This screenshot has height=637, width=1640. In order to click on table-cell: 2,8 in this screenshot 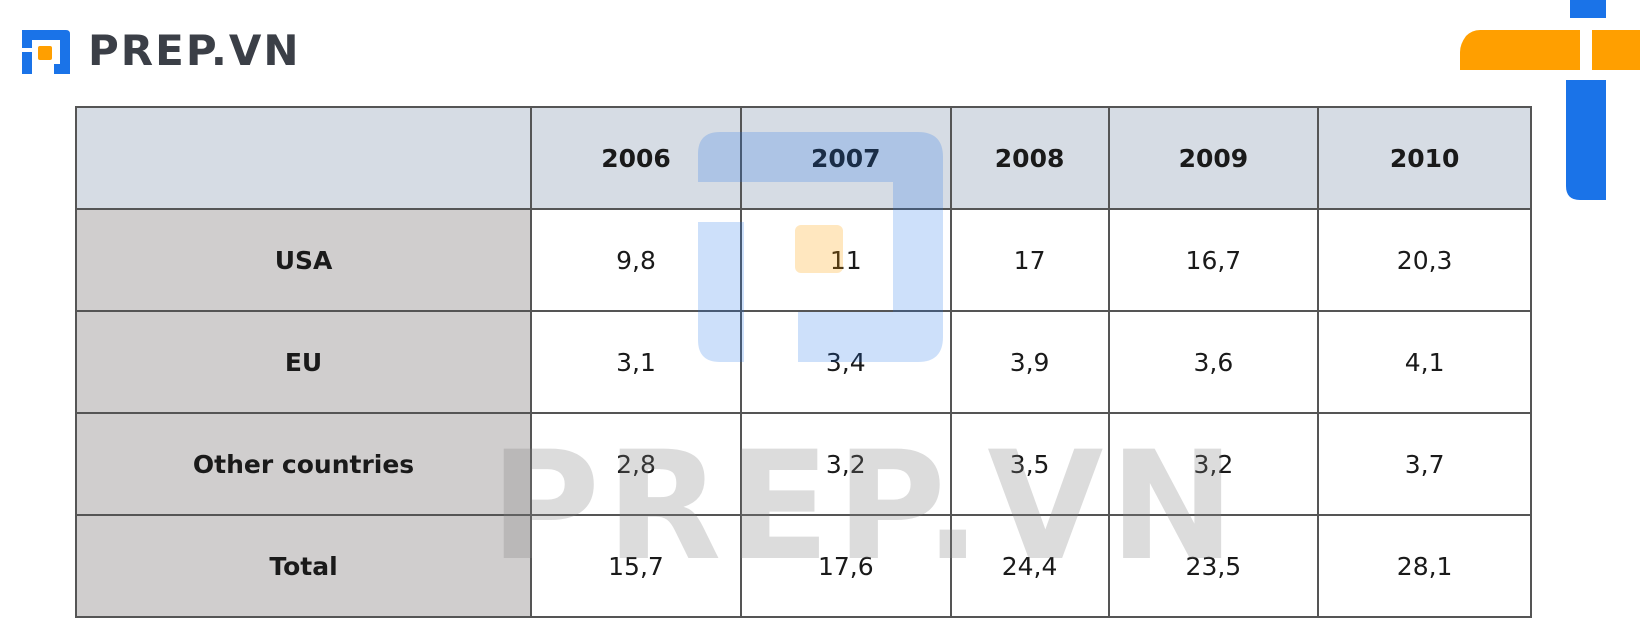, I will do `click(636, 464)`.